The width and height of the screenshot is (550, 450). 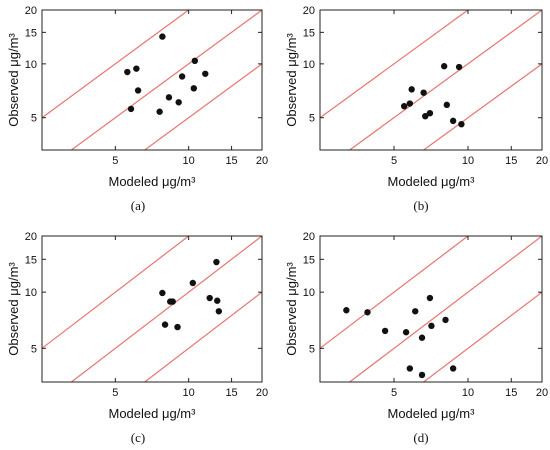 What do you see at coordinates (420, 437) in the screenshot?
I see `panel-label: (d)` at bounding box center [420, 437].